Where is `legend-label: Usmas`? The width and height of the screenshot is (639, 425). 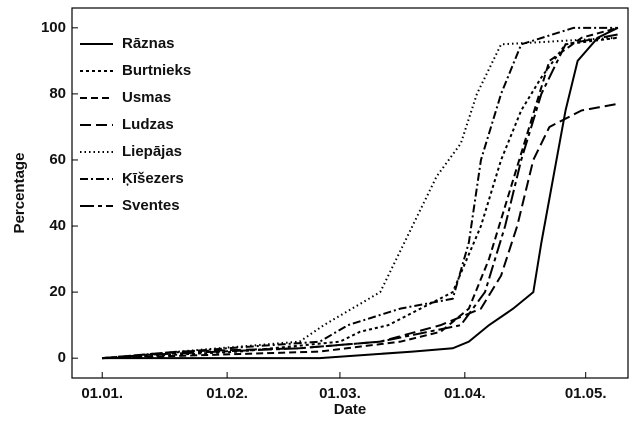 legend-label: Usmas is located at coordinates (146, 97).